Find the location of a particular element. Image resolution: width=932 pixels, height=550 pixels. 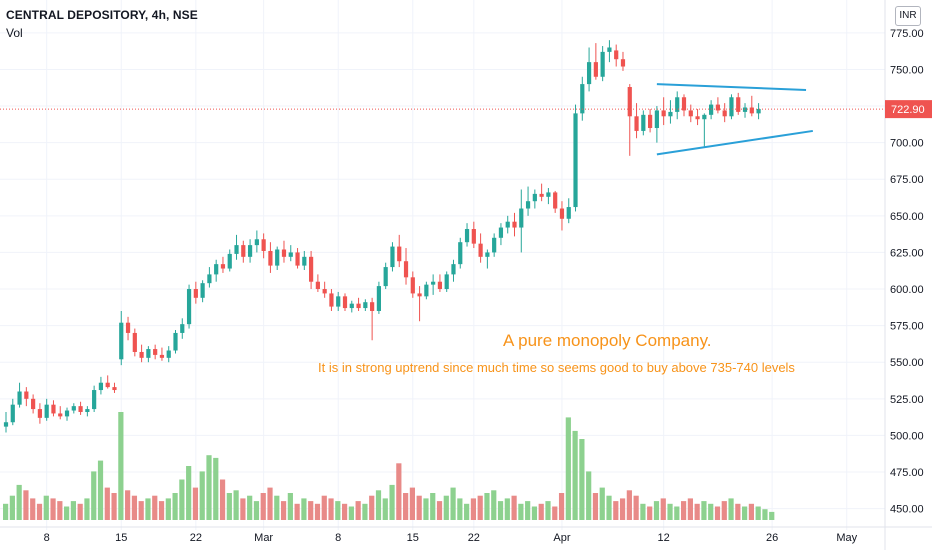

currency-button: INR is located at coordinates (908, 16).